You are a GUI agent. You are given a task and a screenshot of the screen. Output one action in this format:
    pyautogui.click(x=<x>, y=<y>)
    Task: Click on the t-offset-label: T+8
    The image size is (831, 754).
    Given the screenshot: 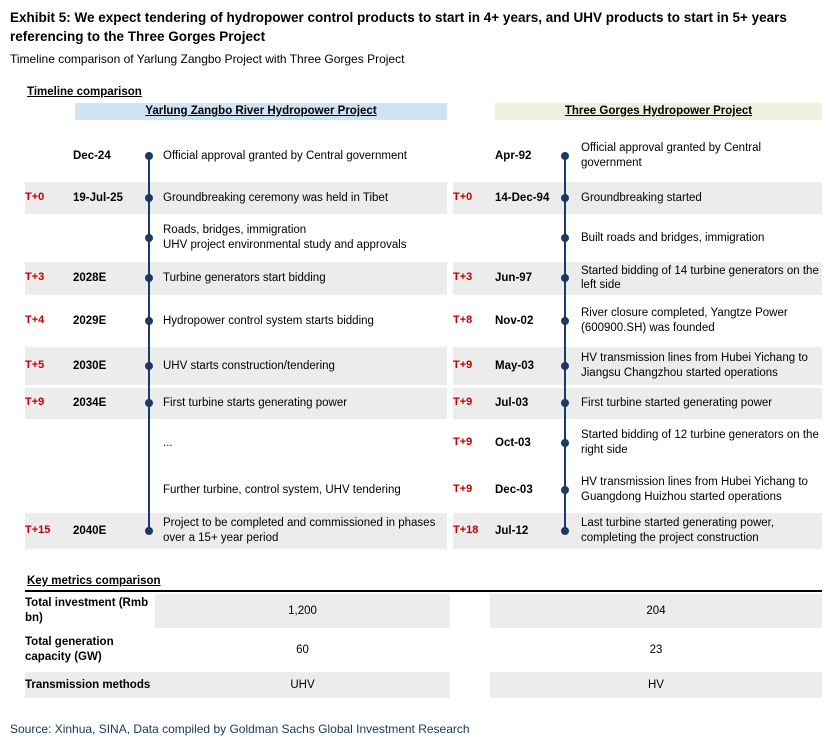 What is the action you would take?
    pyautogui.click(x=463, y=319)
    